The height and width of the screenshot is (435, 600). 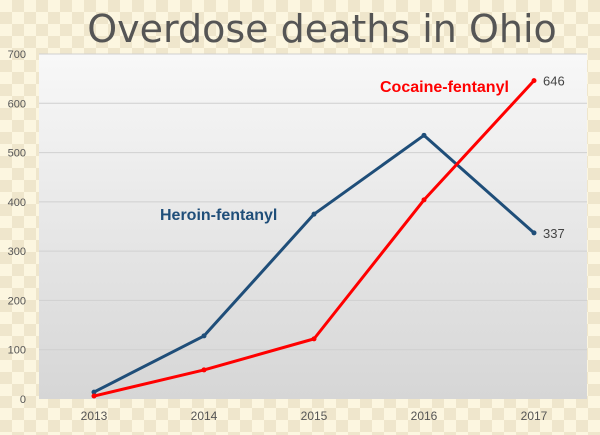 I want to click on end-value-label: 646, so click(x=554, y=81).